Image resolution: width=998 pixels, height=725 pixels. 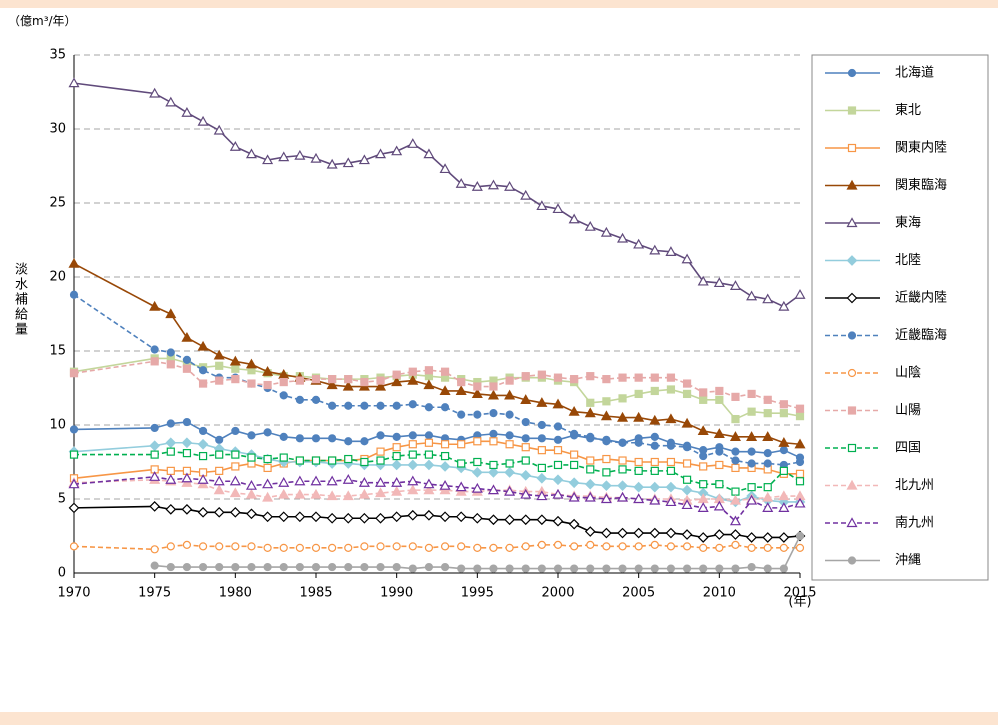 I want to click on x-tick-label: 1970, so click(x=73, y=593).